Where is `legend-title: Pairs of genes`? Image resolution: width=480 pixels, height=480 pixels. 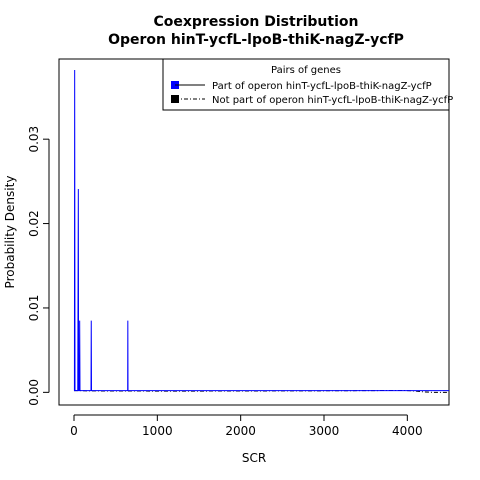
legend-title: Pairs of genes is located at coordinates (306, 70).